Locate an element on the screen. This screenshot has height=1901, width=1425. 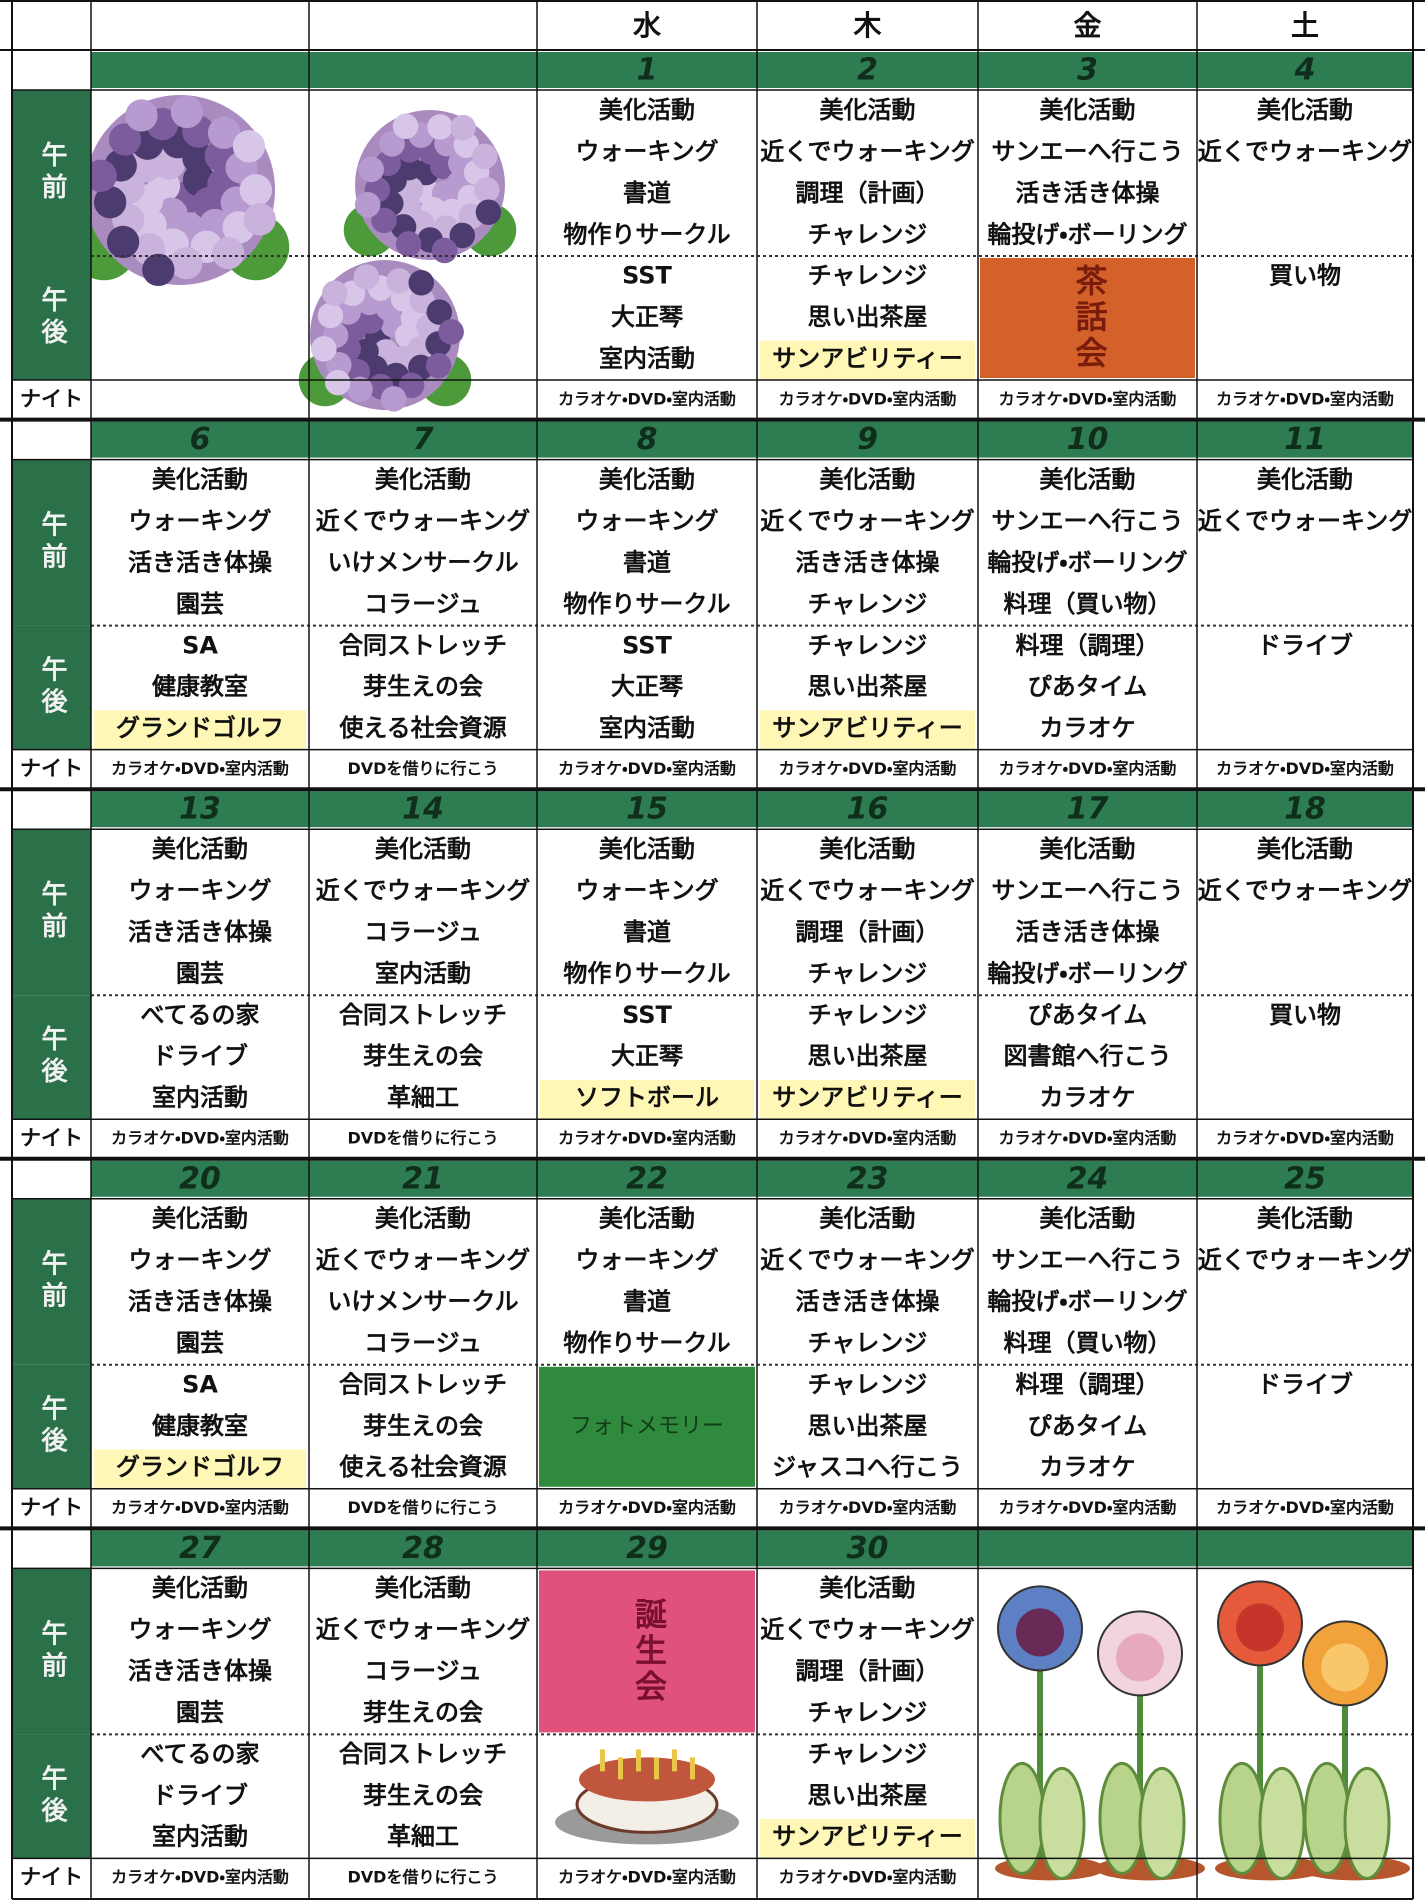
activity: カラオケ is located at coordinates (1088, 1098).